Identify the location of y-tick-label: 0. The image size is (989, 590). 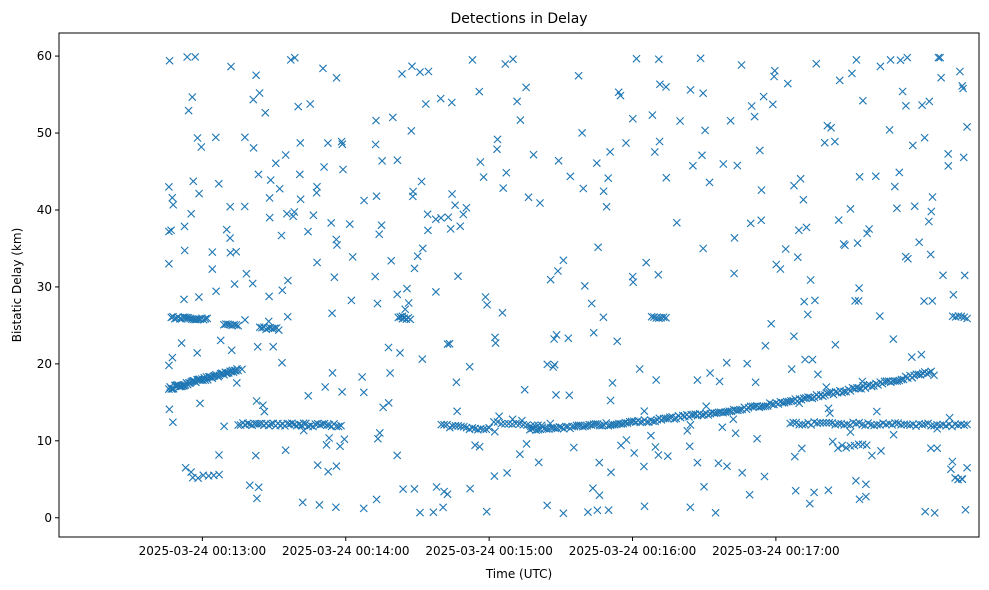
(48, 518).